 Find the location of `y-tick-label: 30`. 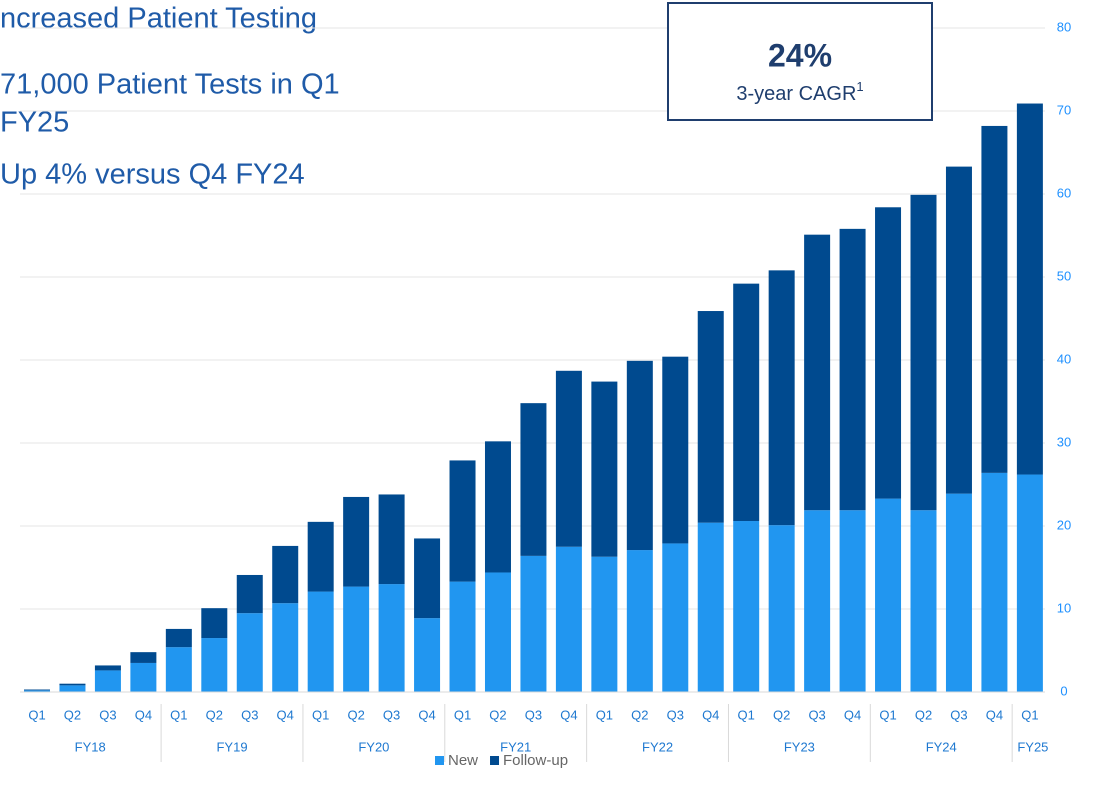

y-tick-label: 30 is located at coordinates (1064, 441).